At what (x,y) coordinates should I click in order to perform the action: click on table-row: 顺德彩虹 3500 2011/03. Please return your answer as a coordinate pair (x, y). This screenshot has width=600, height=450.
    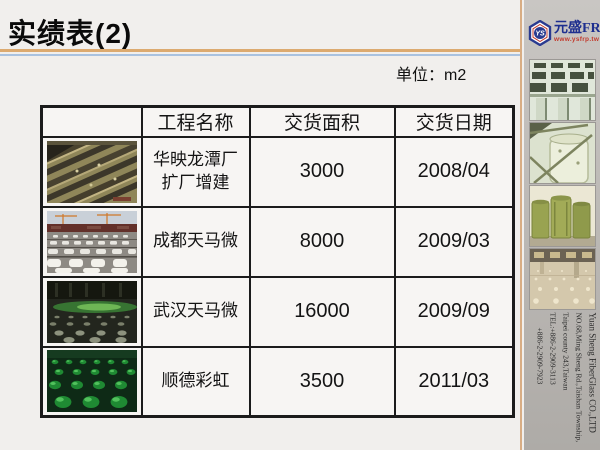
    Looking at the image, I should click on (277, 381).